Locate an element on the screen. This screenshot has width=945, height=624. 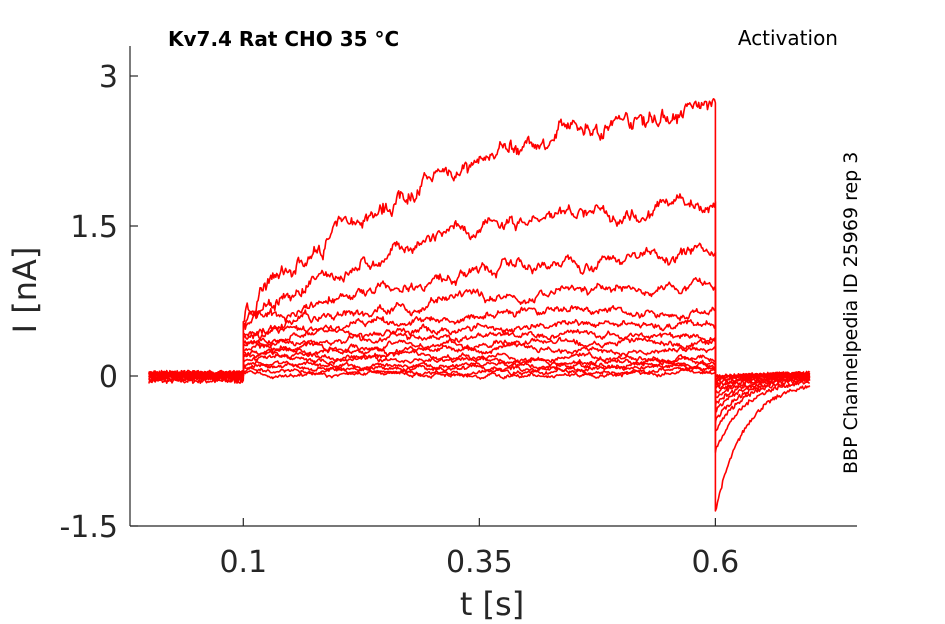
x-ticks: 0.1 0.35 0.6 is located at coordinates (479, 549).